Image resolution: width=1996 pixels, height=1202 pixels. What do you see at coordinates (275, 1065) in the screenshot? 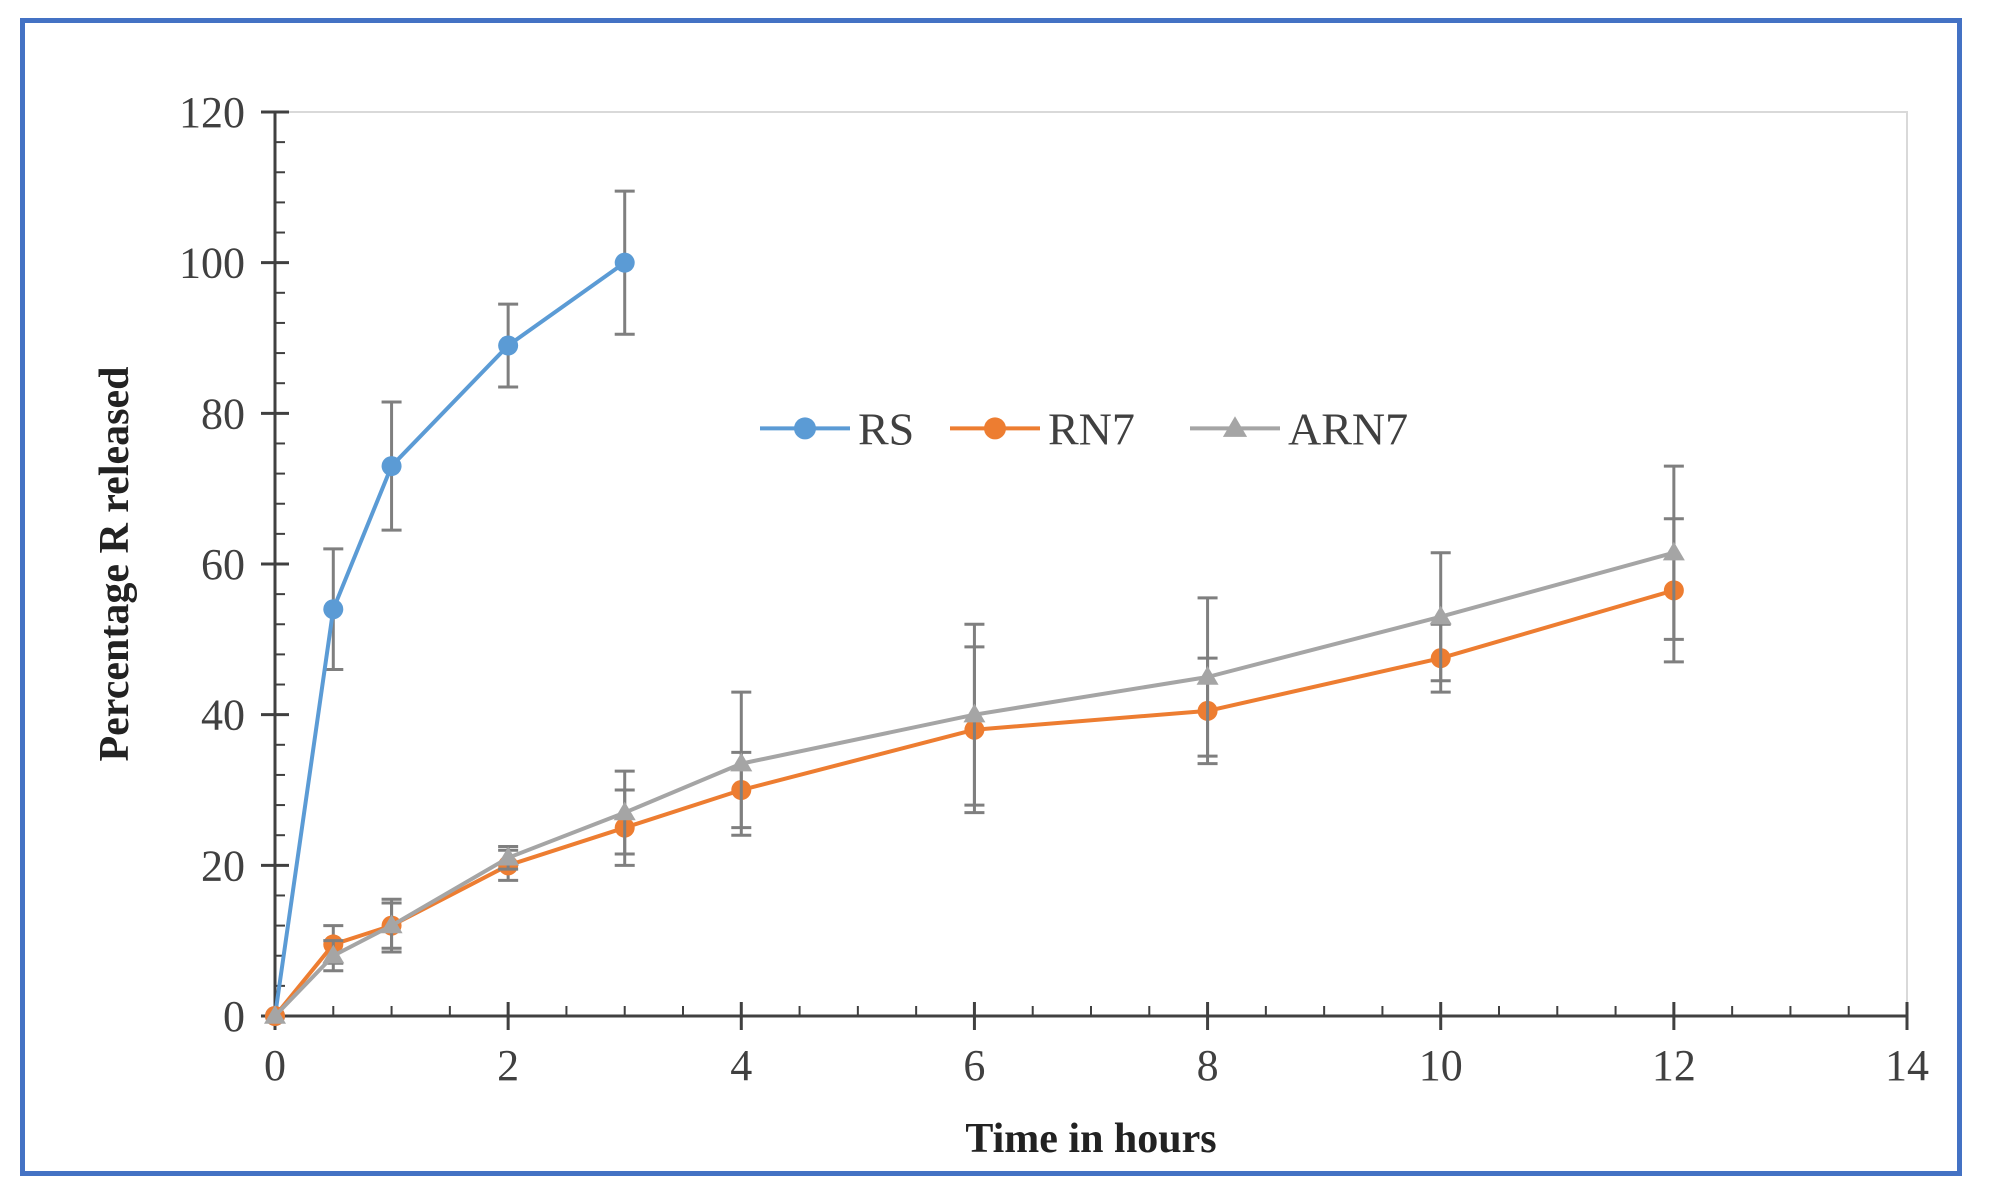
I see `x-tick-label-0: 0` at bounding box center [275, 1065].